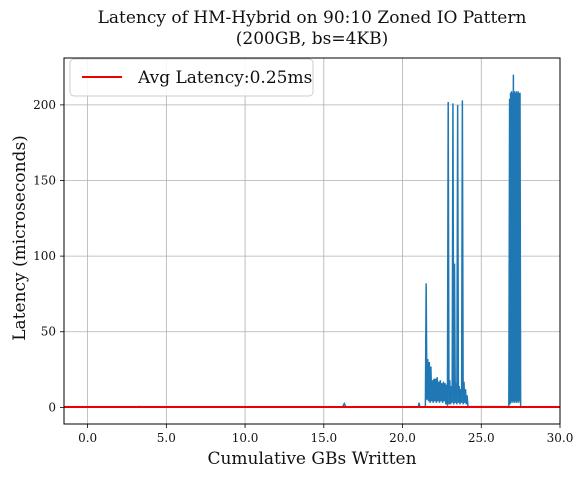 This screenshot has width=583, height=477. What do you see at coordinates (20, 238) in the screenshot?
I see `y-axis-label: Latency (microseconds)` at bounding box center [20, 238].